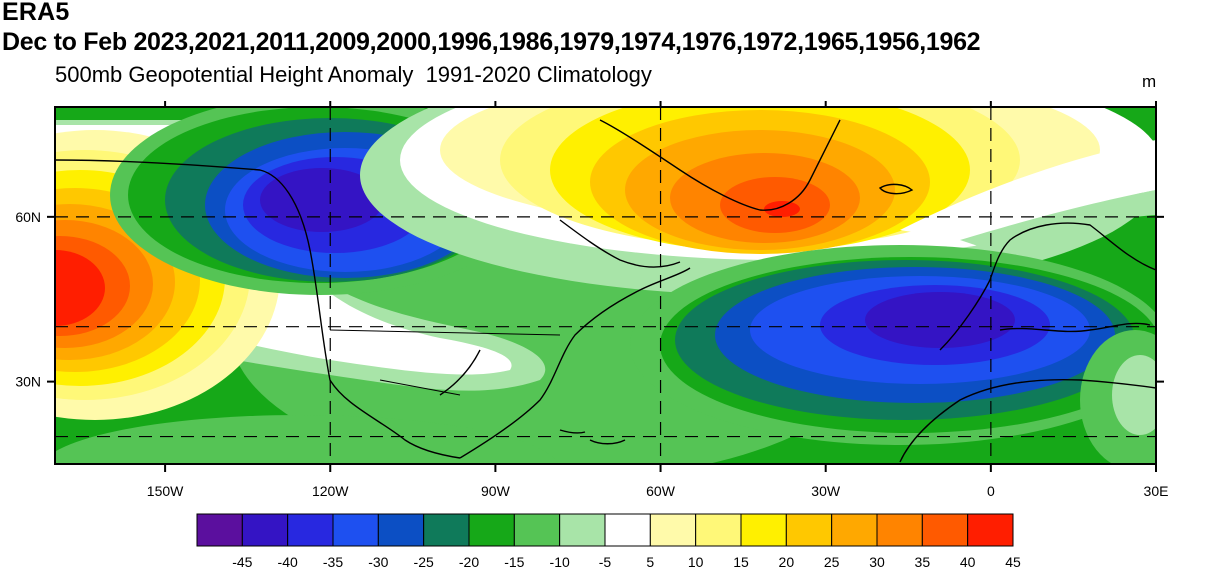 This screenshot has width=1210, height=569. I want to click on colorbar-label: -35, so click(333, 561).